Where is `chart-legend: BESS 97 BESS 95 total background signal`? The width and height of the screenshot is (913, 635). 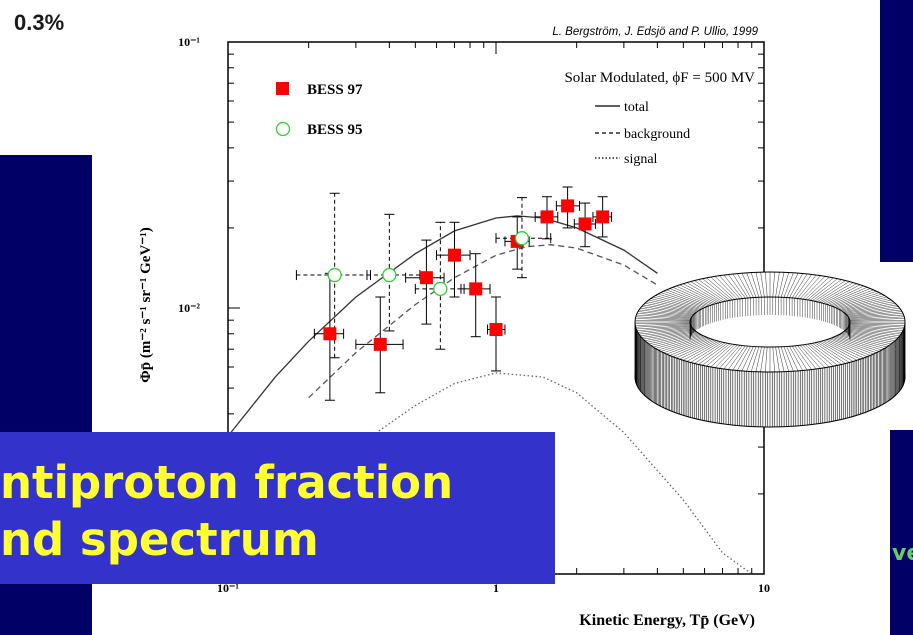 chart-legend: BESS 97 BESS 95 total background signal is located at coordinates (482, 124).